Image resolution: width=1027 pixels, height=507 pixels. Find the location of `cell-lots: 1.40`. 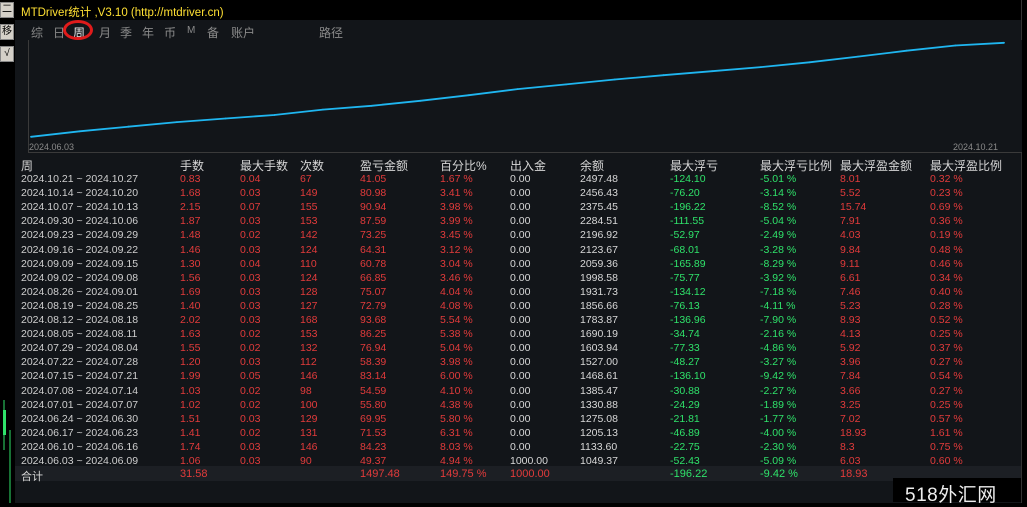

cell-lots: 1.40 is located at coordinates (190, 305).